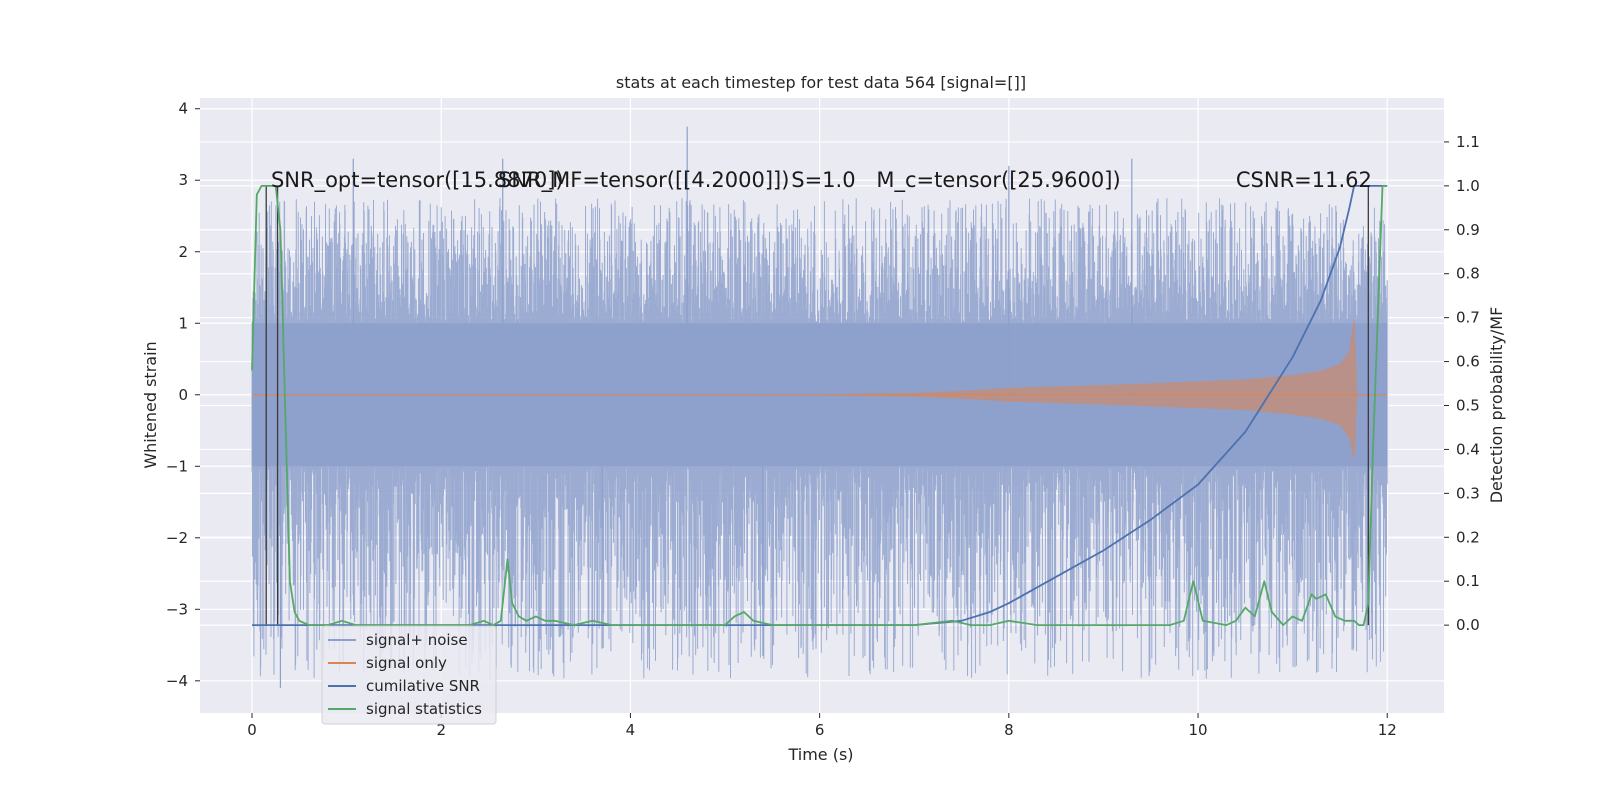 The image size is (1600, 800). Describe the element at coordinates (1468, 537) in the screenshot. I see `y-right-tick-label-2: 0.2` at that location.